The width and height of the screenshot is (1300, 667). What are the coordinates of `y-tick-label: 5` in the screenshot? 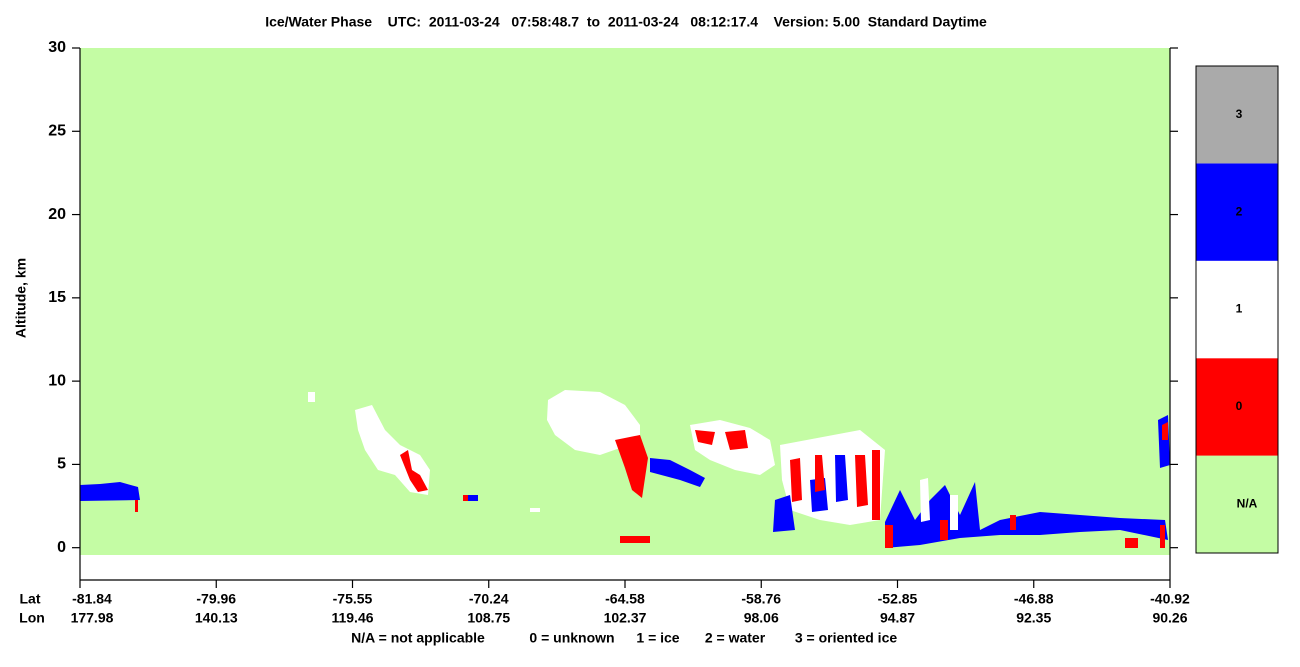 It's located at (61, 464).